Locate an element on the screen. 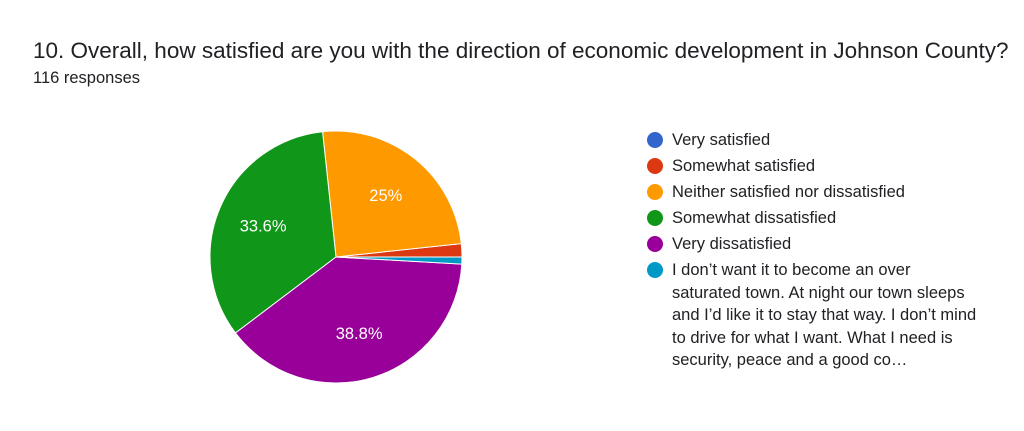  data-label-neither: 25% is located at coordinates (385, 196).